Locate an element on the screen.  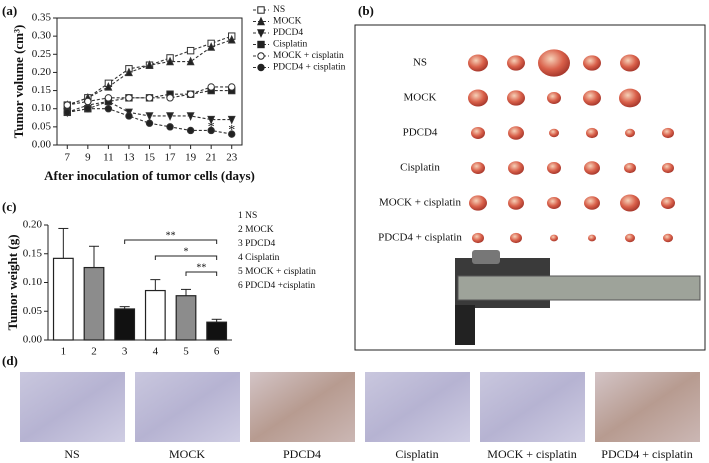
legend-label: NS is located at coordinates (279, 10).